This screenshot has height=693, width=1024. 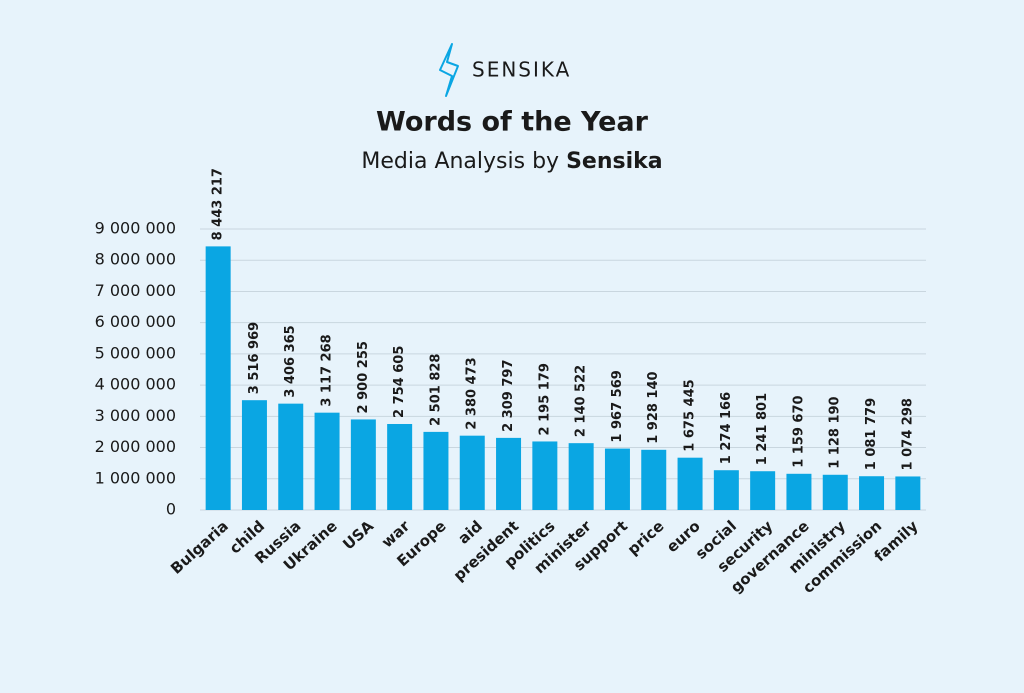 I want to click on value-label: 2 501 828, so click(x=435, y=390).